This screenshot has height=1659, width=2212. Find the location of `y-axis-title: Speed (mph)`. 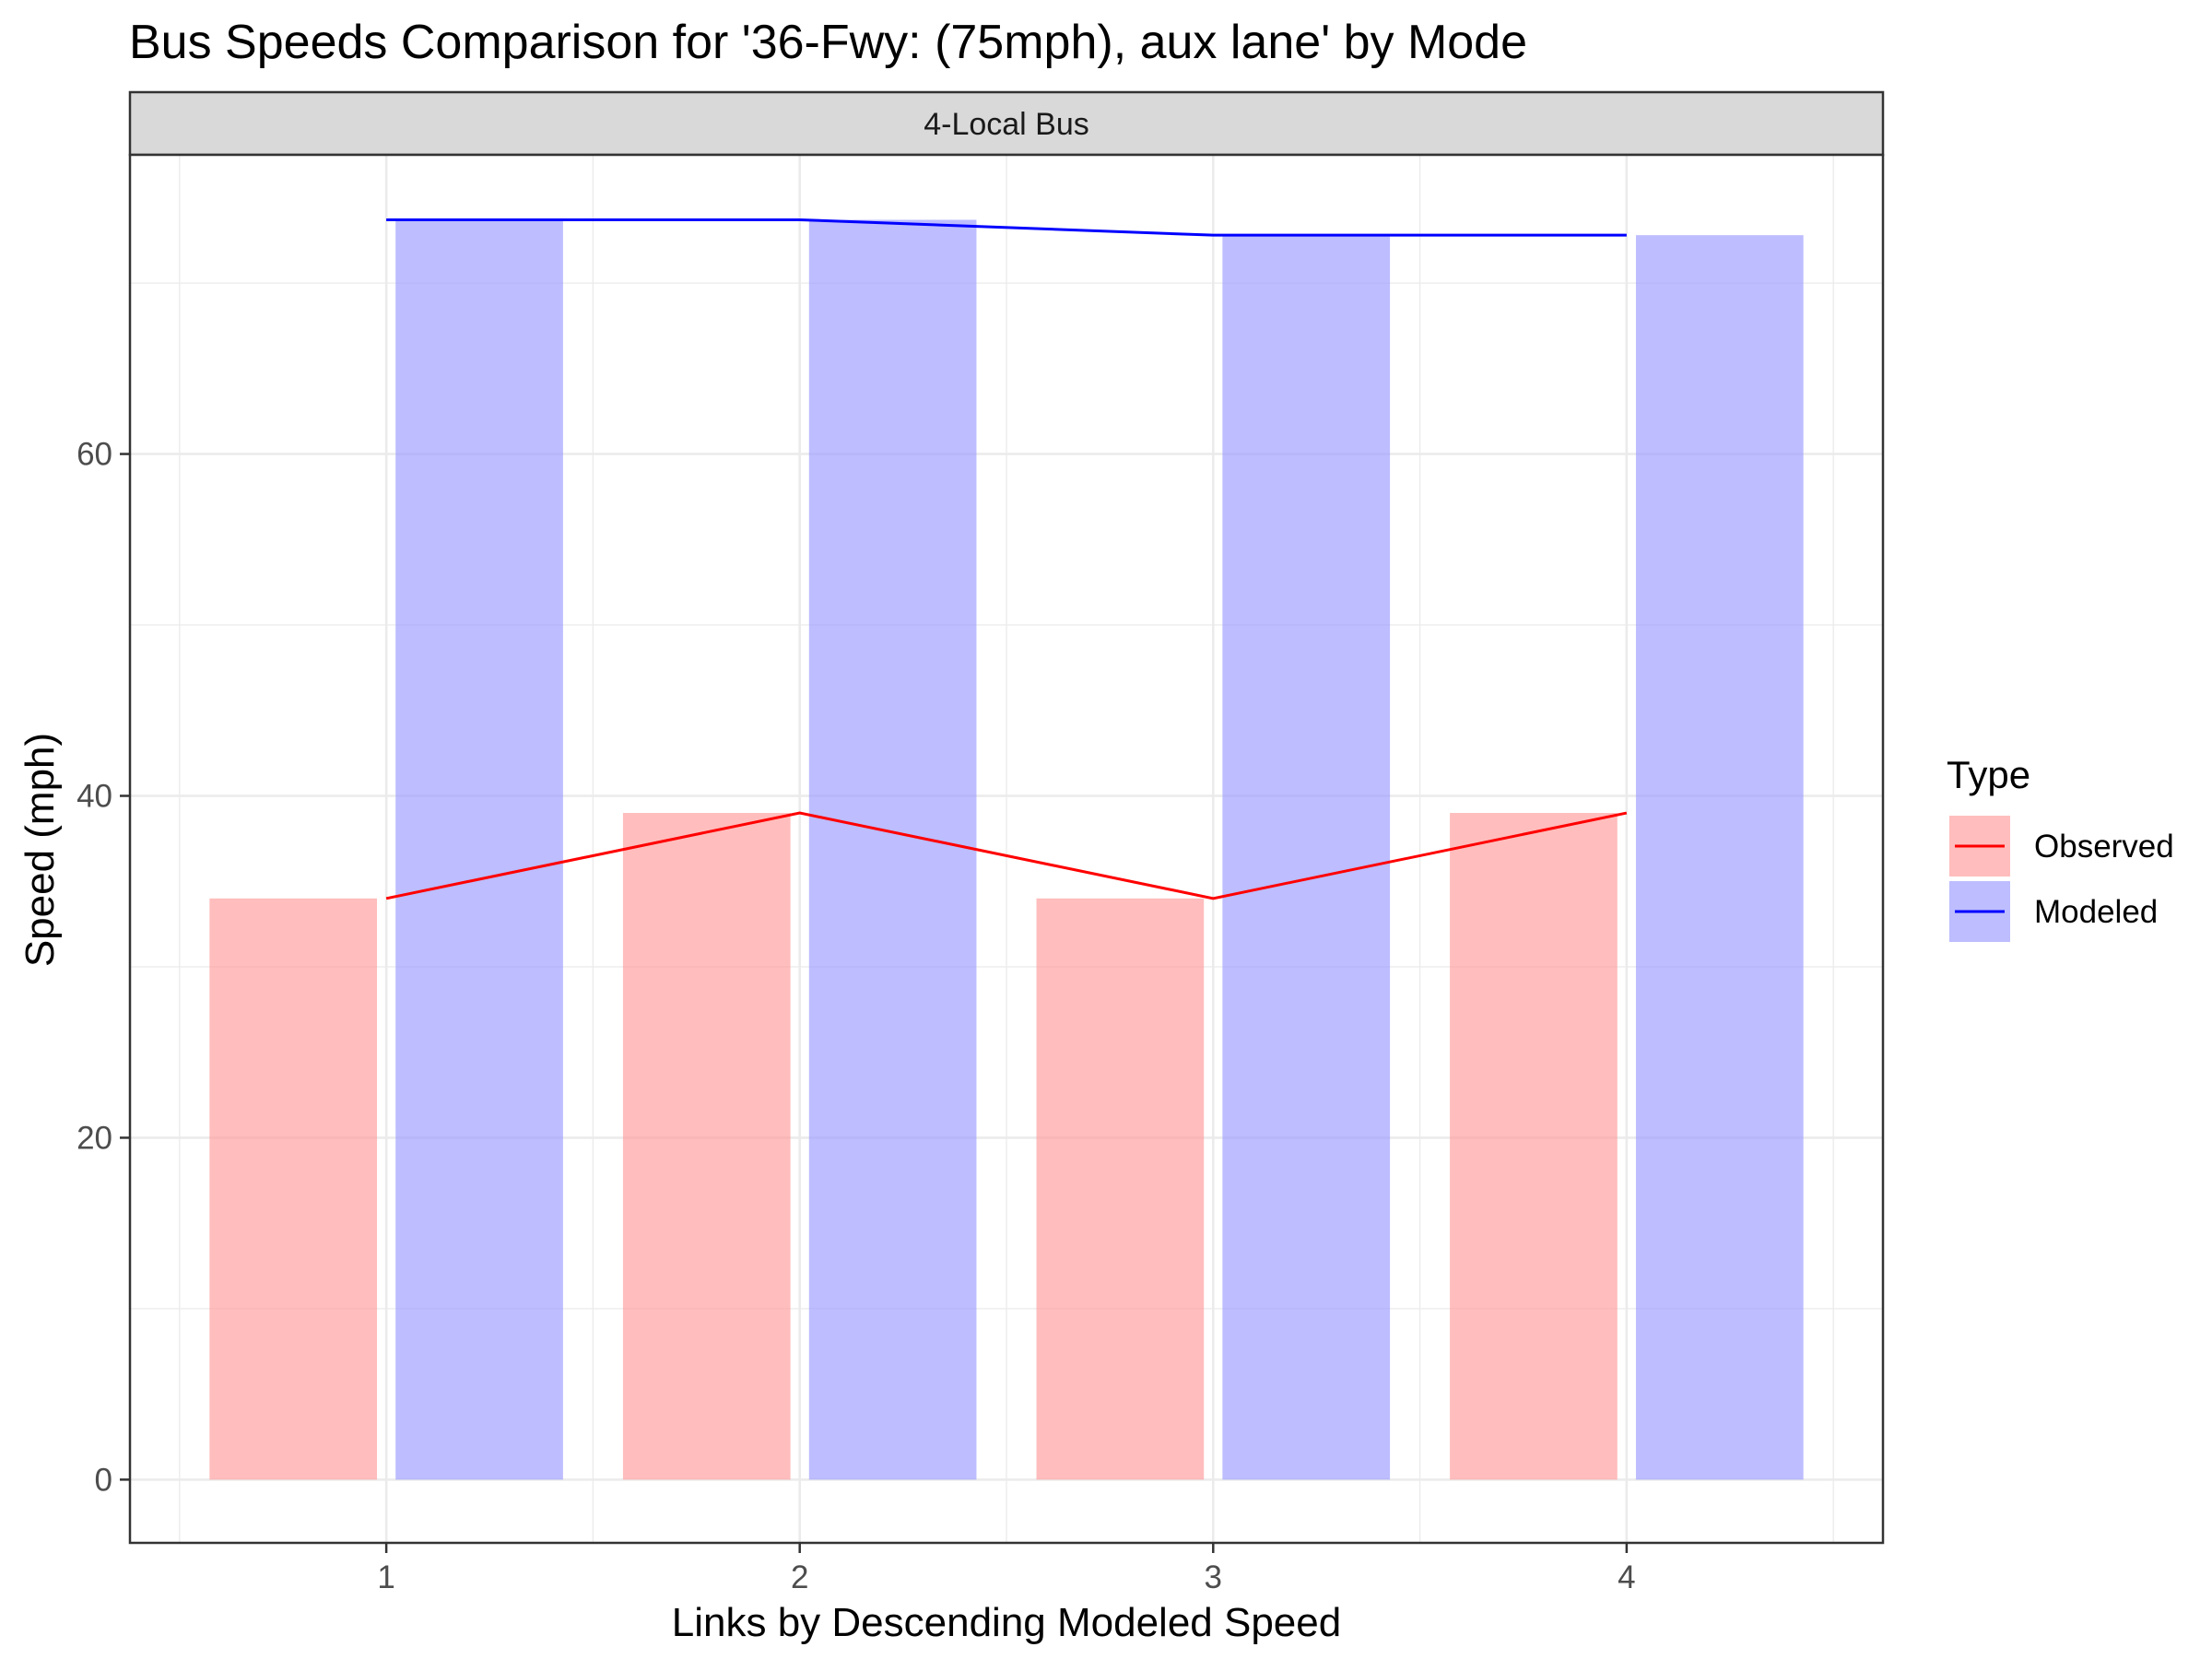

y-axis-title: Speed (mph) is located at coordinates (40, 850).